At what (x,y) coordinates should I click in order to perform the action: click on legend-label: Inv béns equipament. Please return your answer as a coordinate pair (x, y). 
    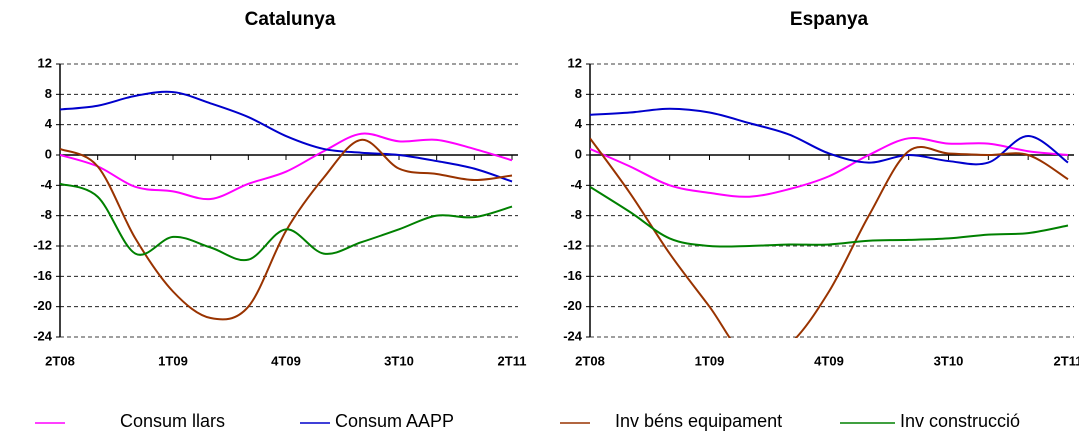
    Looking at the image, I should click on (698, 421).